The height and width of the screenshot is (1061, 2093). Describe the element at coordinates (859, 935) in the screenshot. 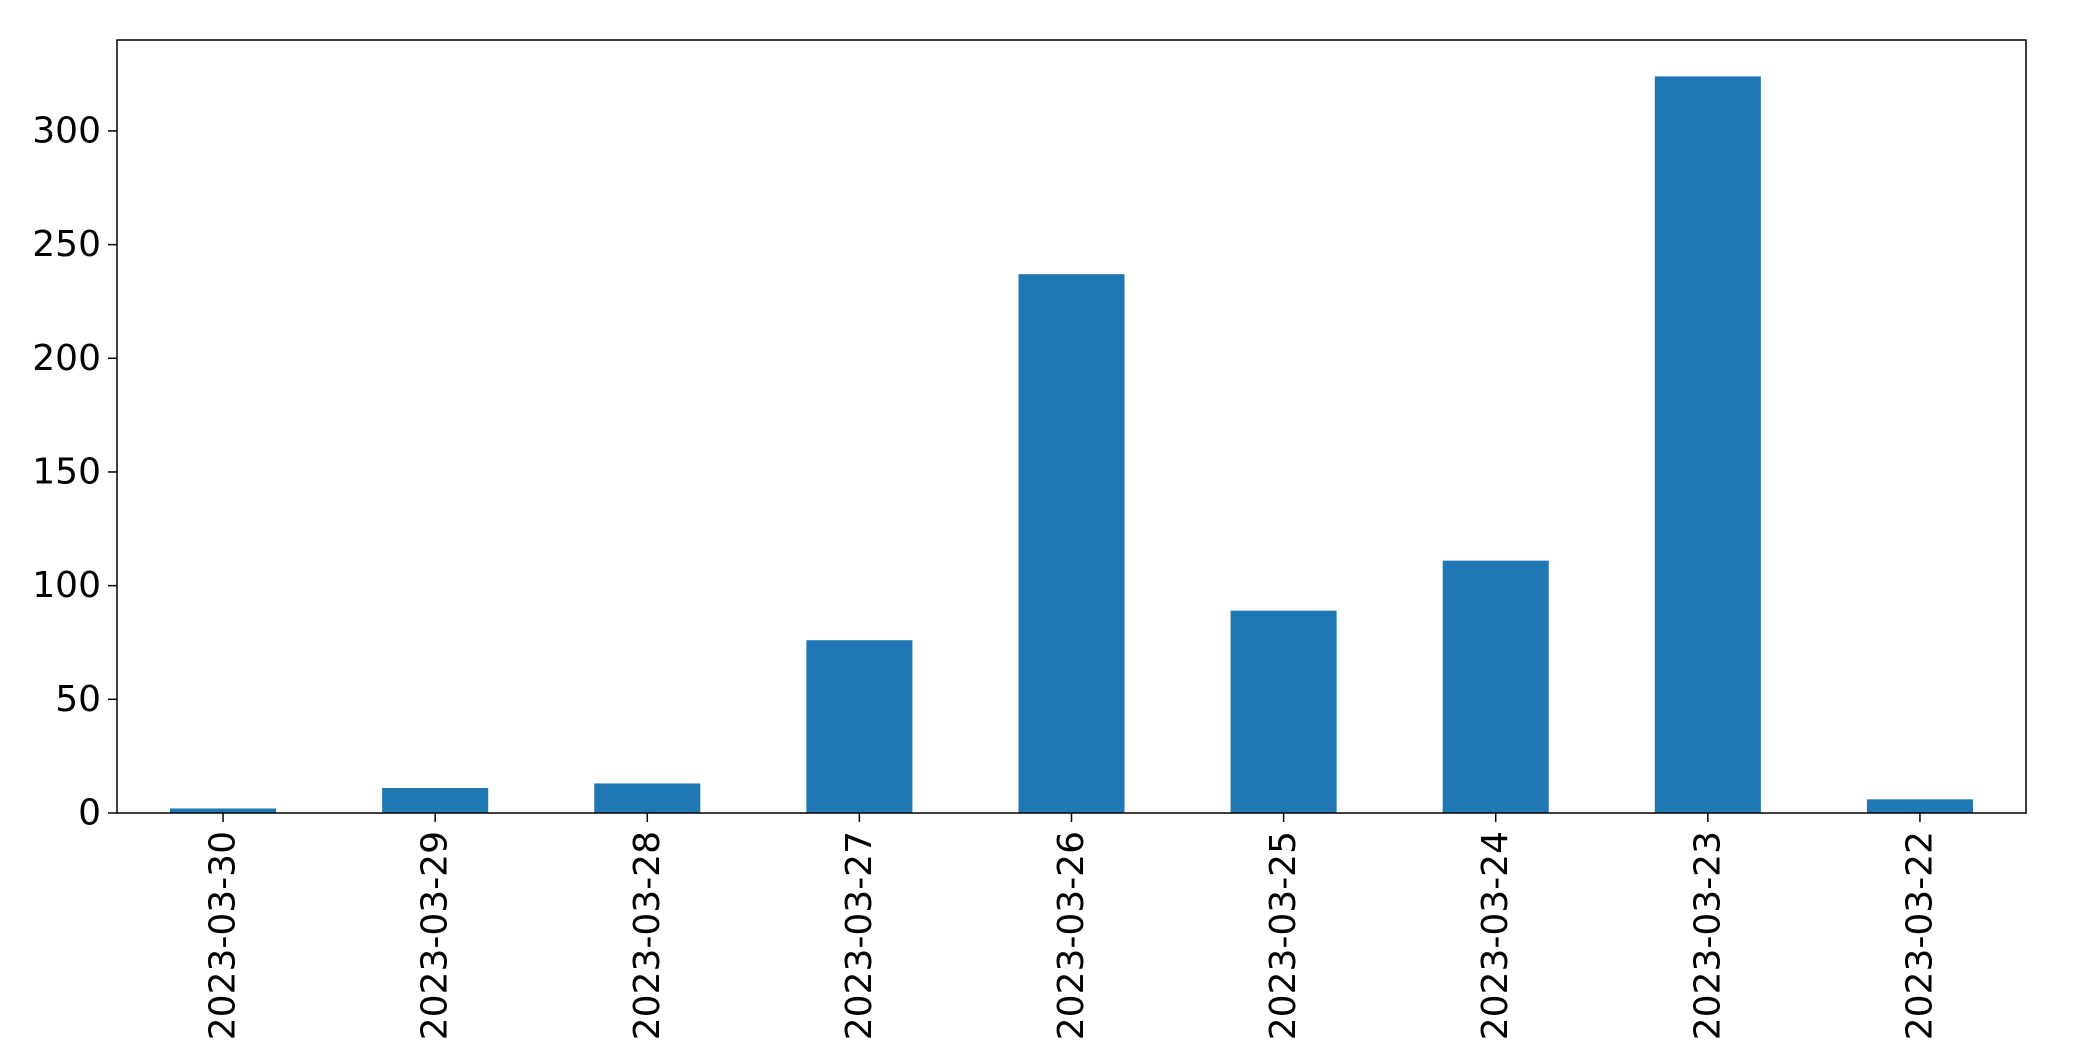

I see `x-tick-label: 2023-03-27` at that location.